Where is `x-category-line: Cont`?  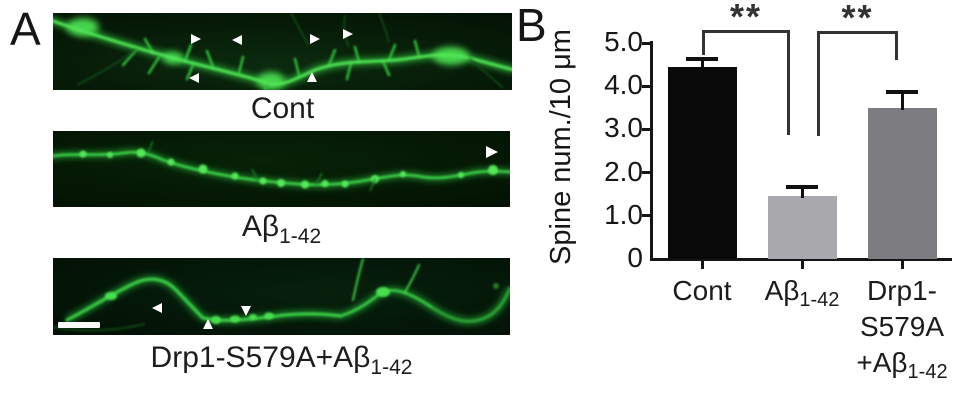 x-category-line: Cont is located at coordinates (702, 290).